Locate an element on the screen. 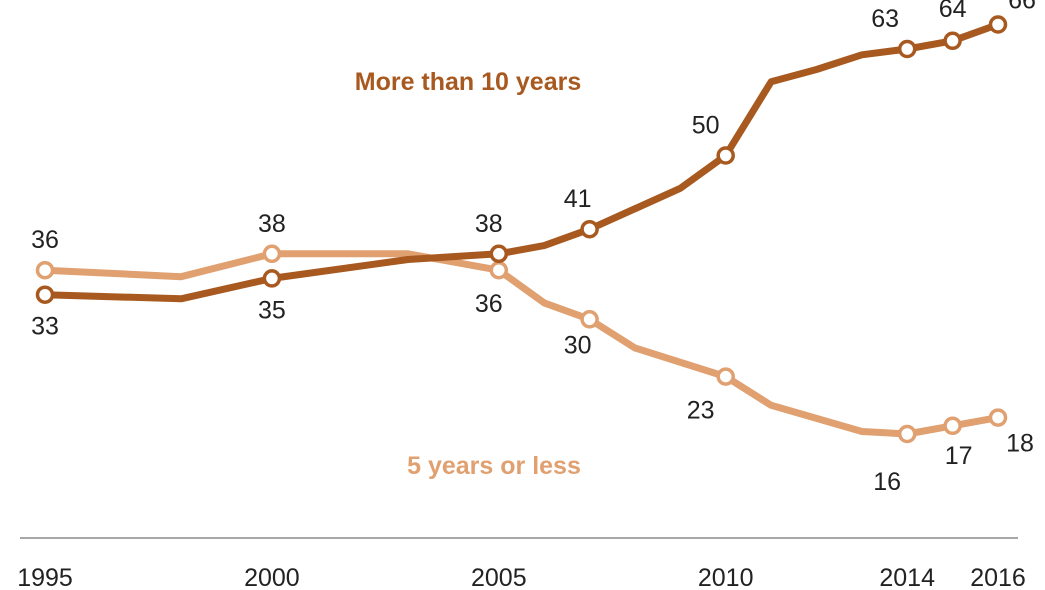 This screenshot has height=590, width=1045. value-label-series-0: 33 is located at coordinates (45, 327).